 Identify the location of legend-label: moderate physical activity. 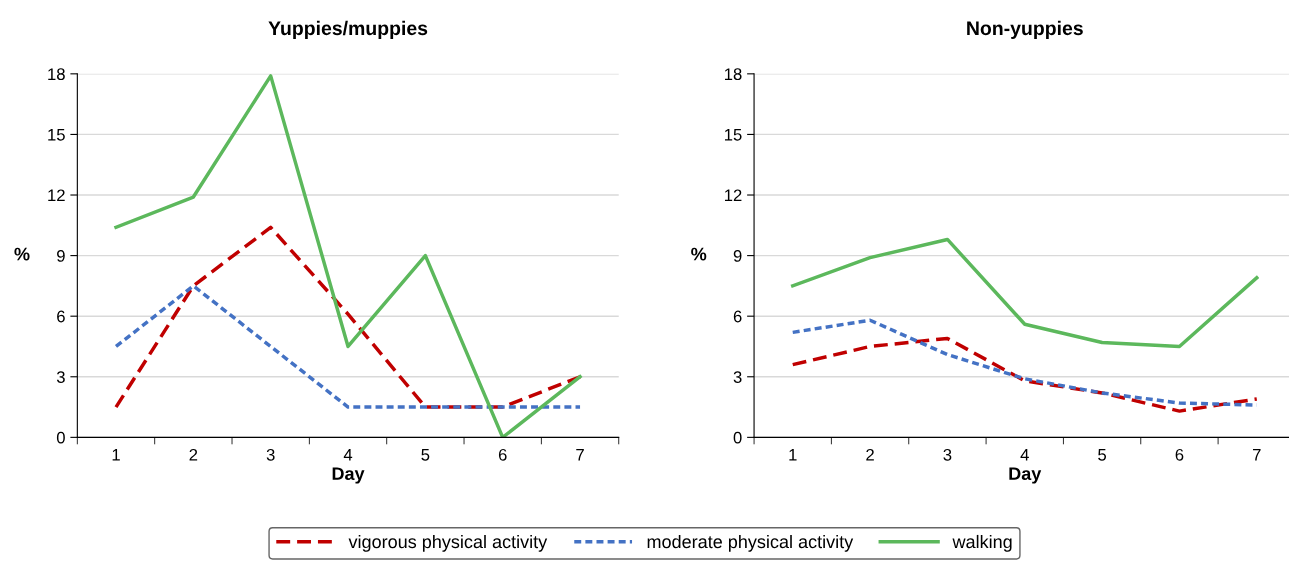
(750, 543).